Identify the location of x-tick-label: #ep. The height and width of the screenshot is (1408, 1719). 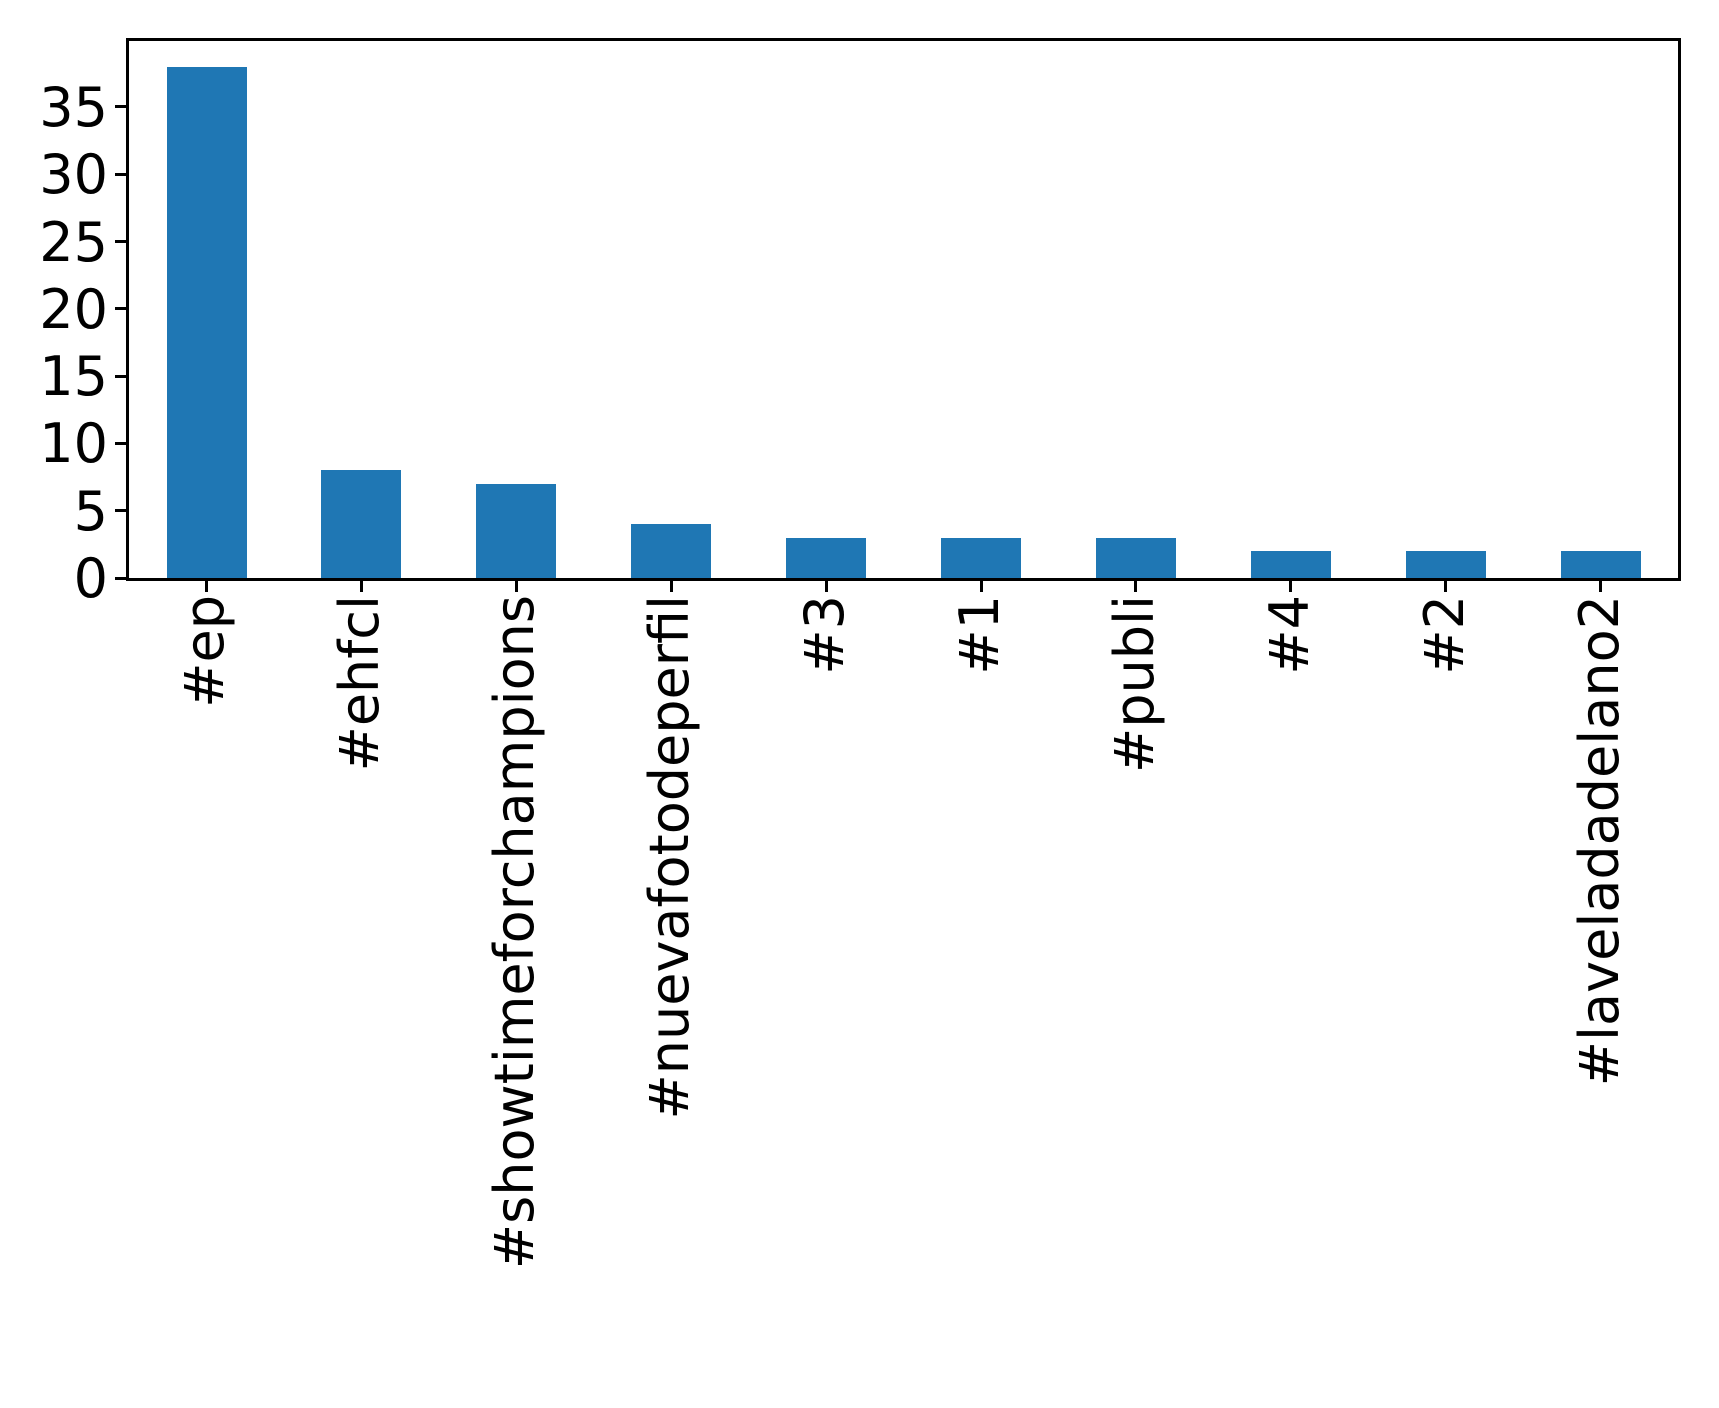
(205, 651).